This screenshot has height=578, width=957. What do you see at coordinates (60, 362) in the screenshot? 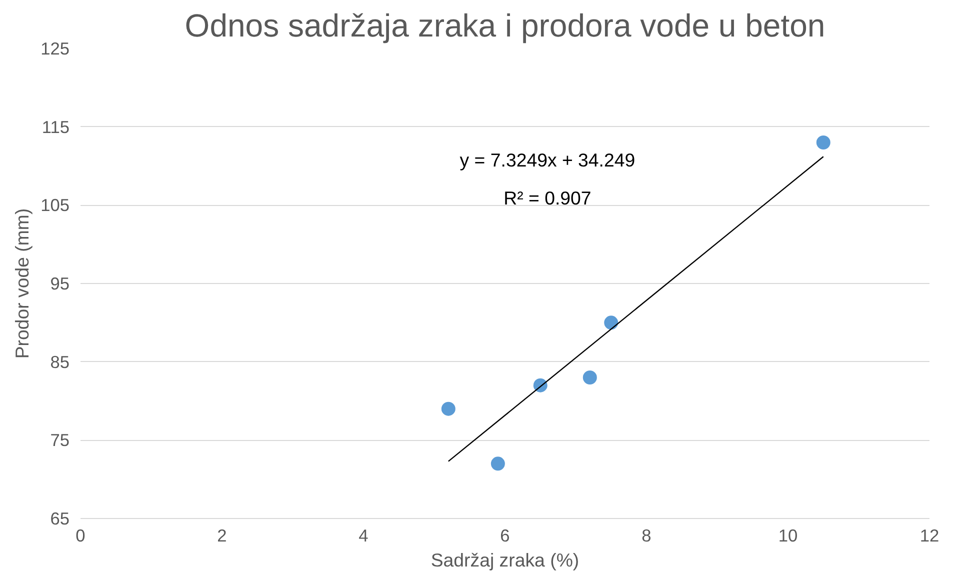
I see `y-tick-label: 85` at bounding box center [60, 362].